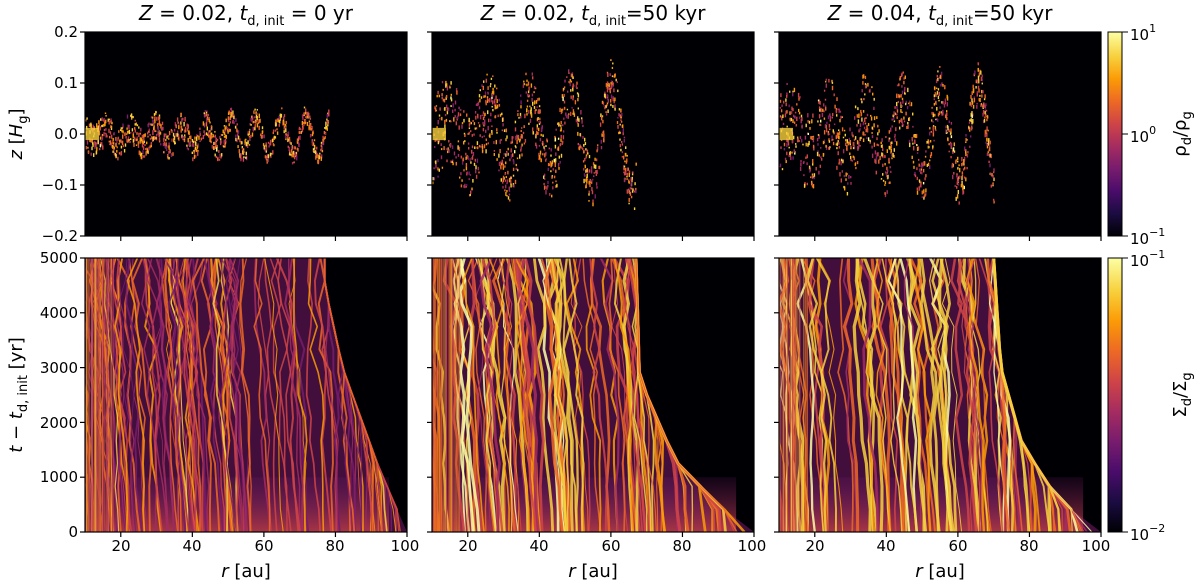 This screenshot has width=1200, height=585. What do you see at coordinates (246, 571) in the screenshot?
I see `xlabel-left: r [au]` at bounding box center [246, 571].